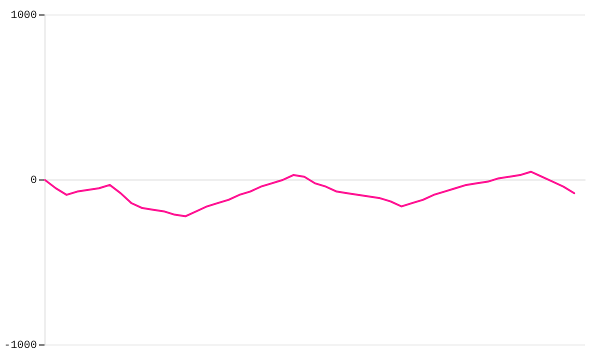  I want to click on y-tick-label: -1000, so click(20, 346).